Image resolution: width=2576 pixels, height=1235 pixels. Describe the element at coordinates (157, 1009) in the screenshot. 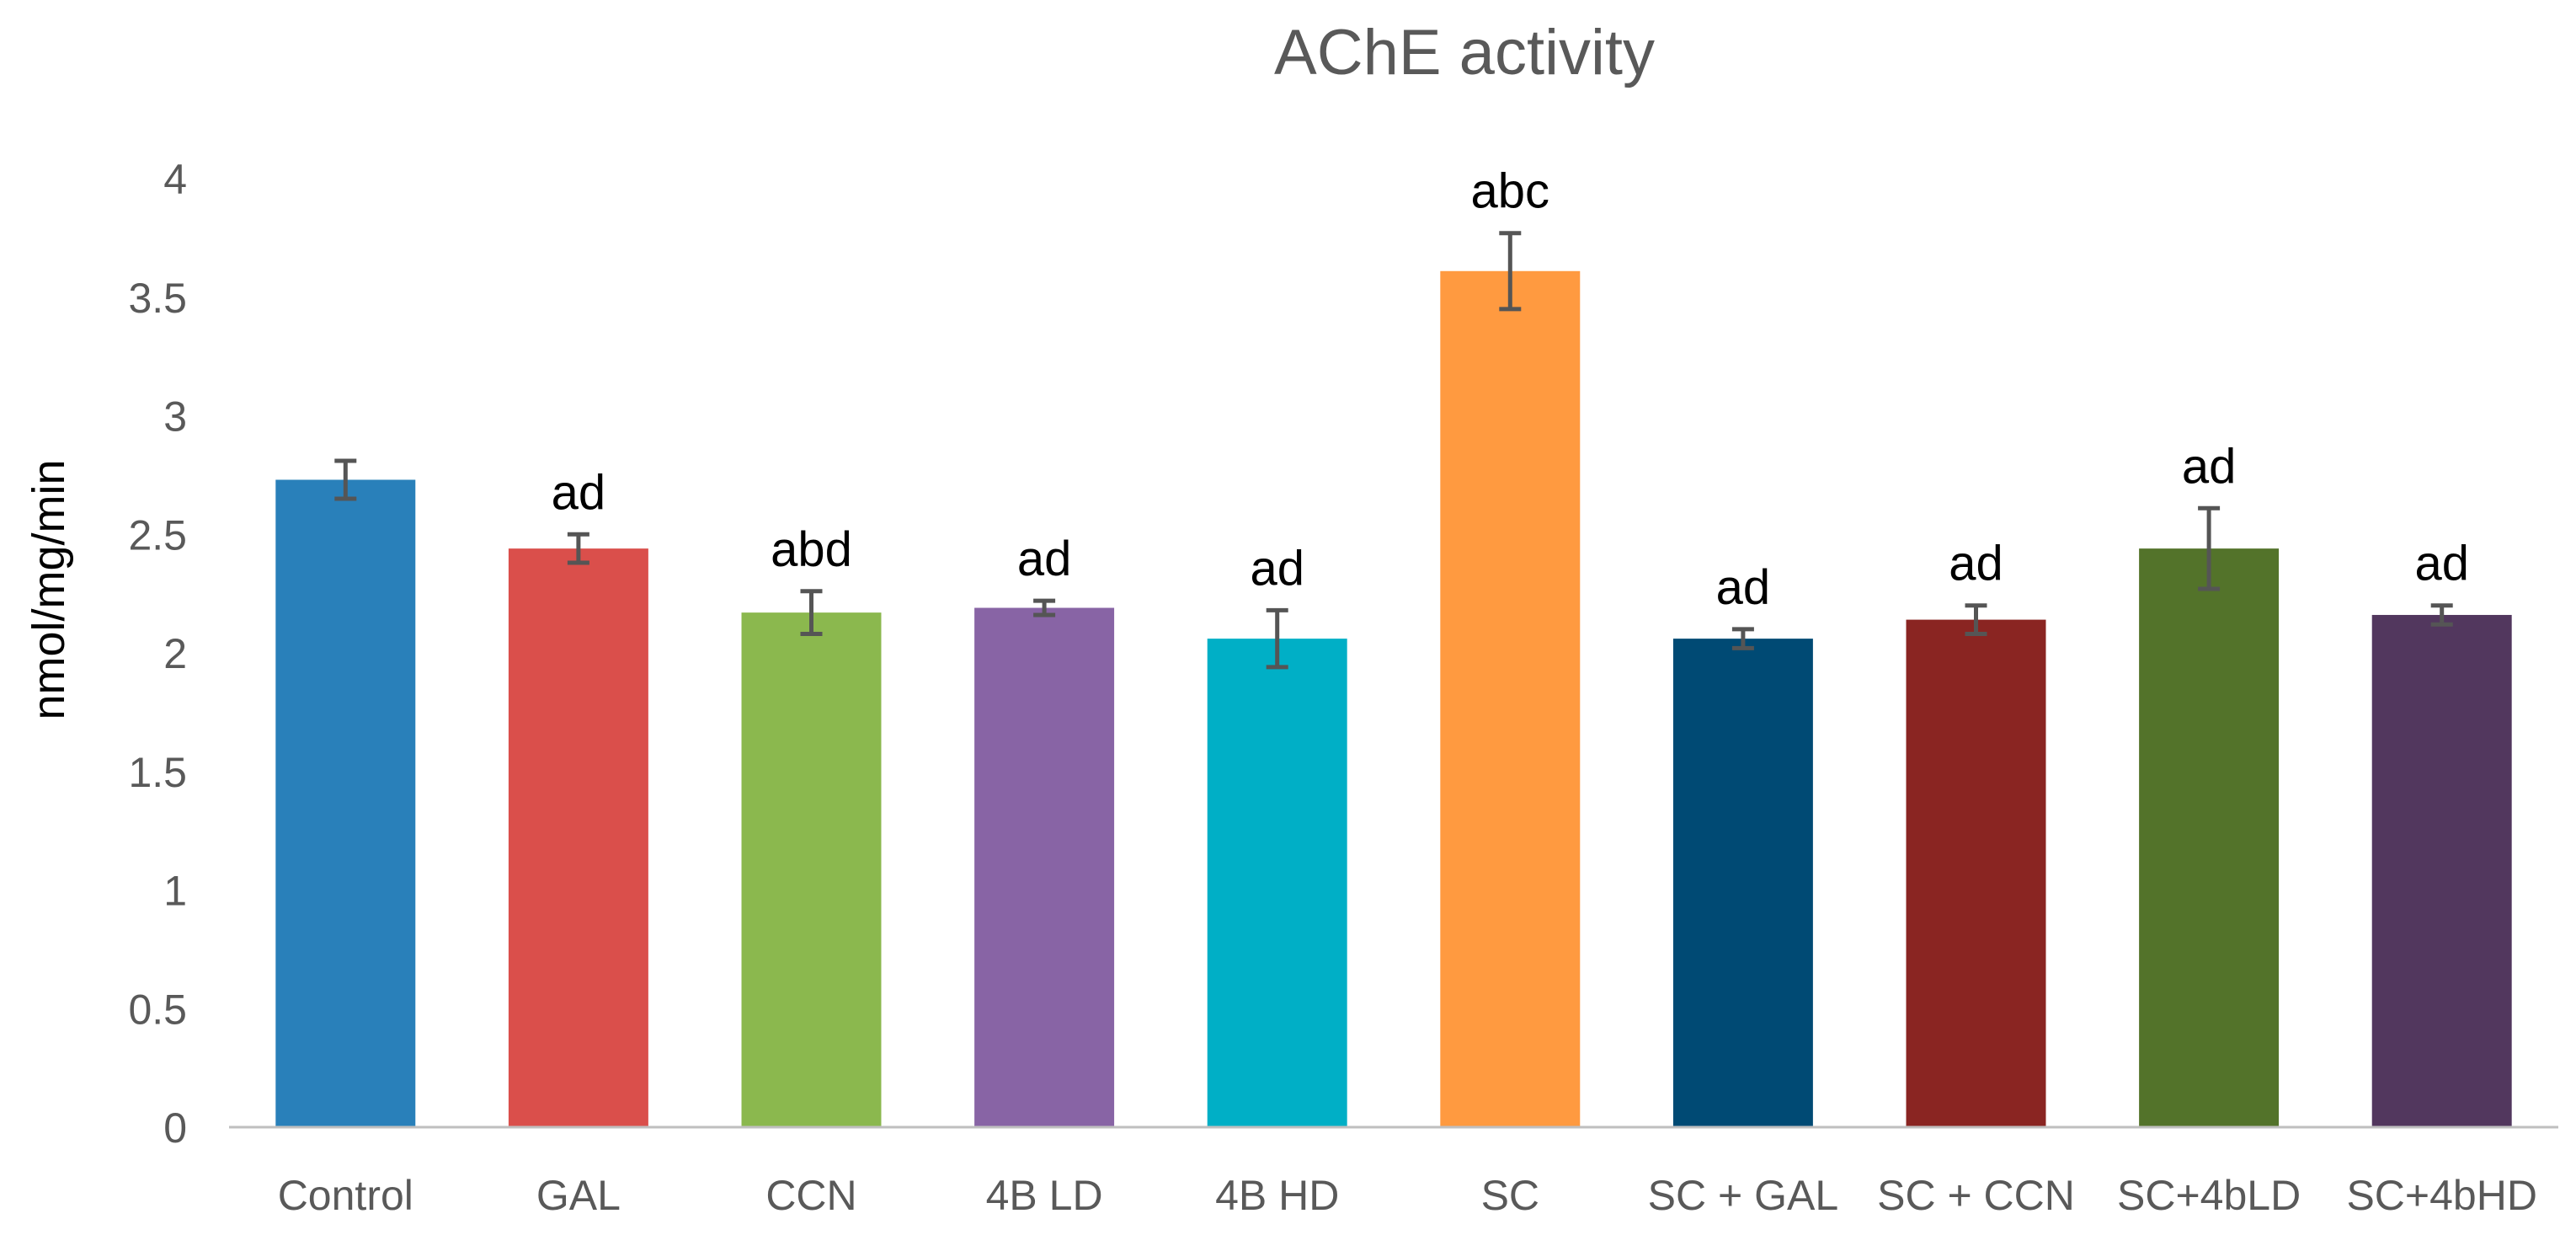

I see `y-tick-label: 0.5` at that location.